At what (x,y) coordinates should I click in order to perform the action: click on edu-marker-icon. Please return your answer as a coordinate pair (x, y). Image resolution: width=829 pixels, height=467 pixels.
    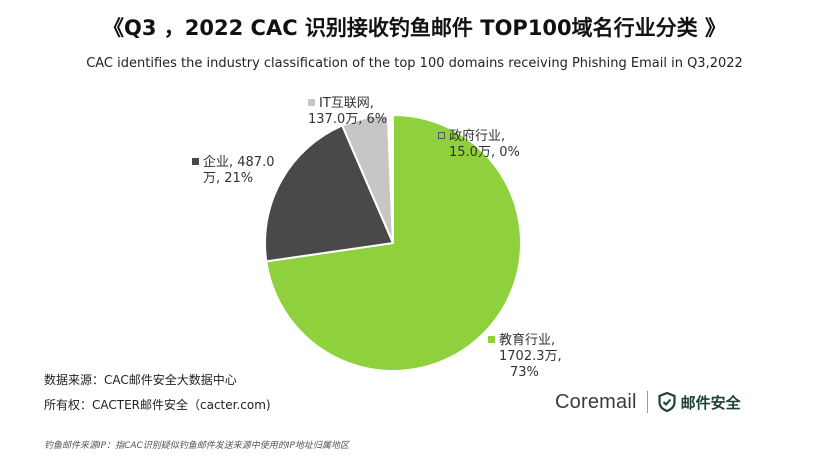
    Looking at the image, I should click on (491, 339).